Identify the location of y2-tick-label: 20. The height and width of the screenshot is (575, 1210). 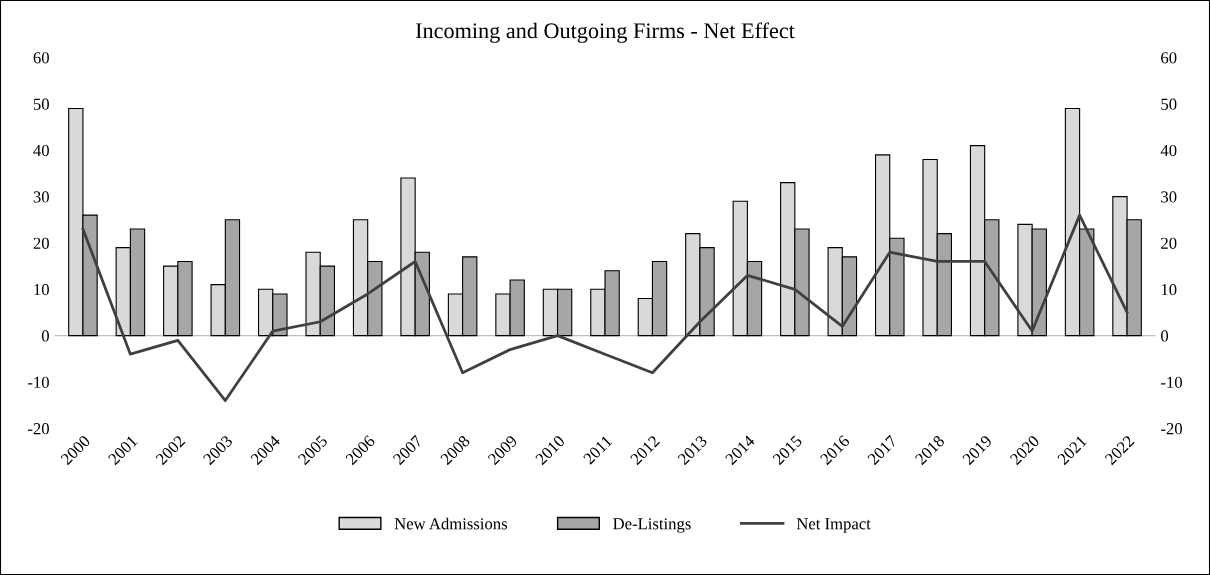
(41, 243).